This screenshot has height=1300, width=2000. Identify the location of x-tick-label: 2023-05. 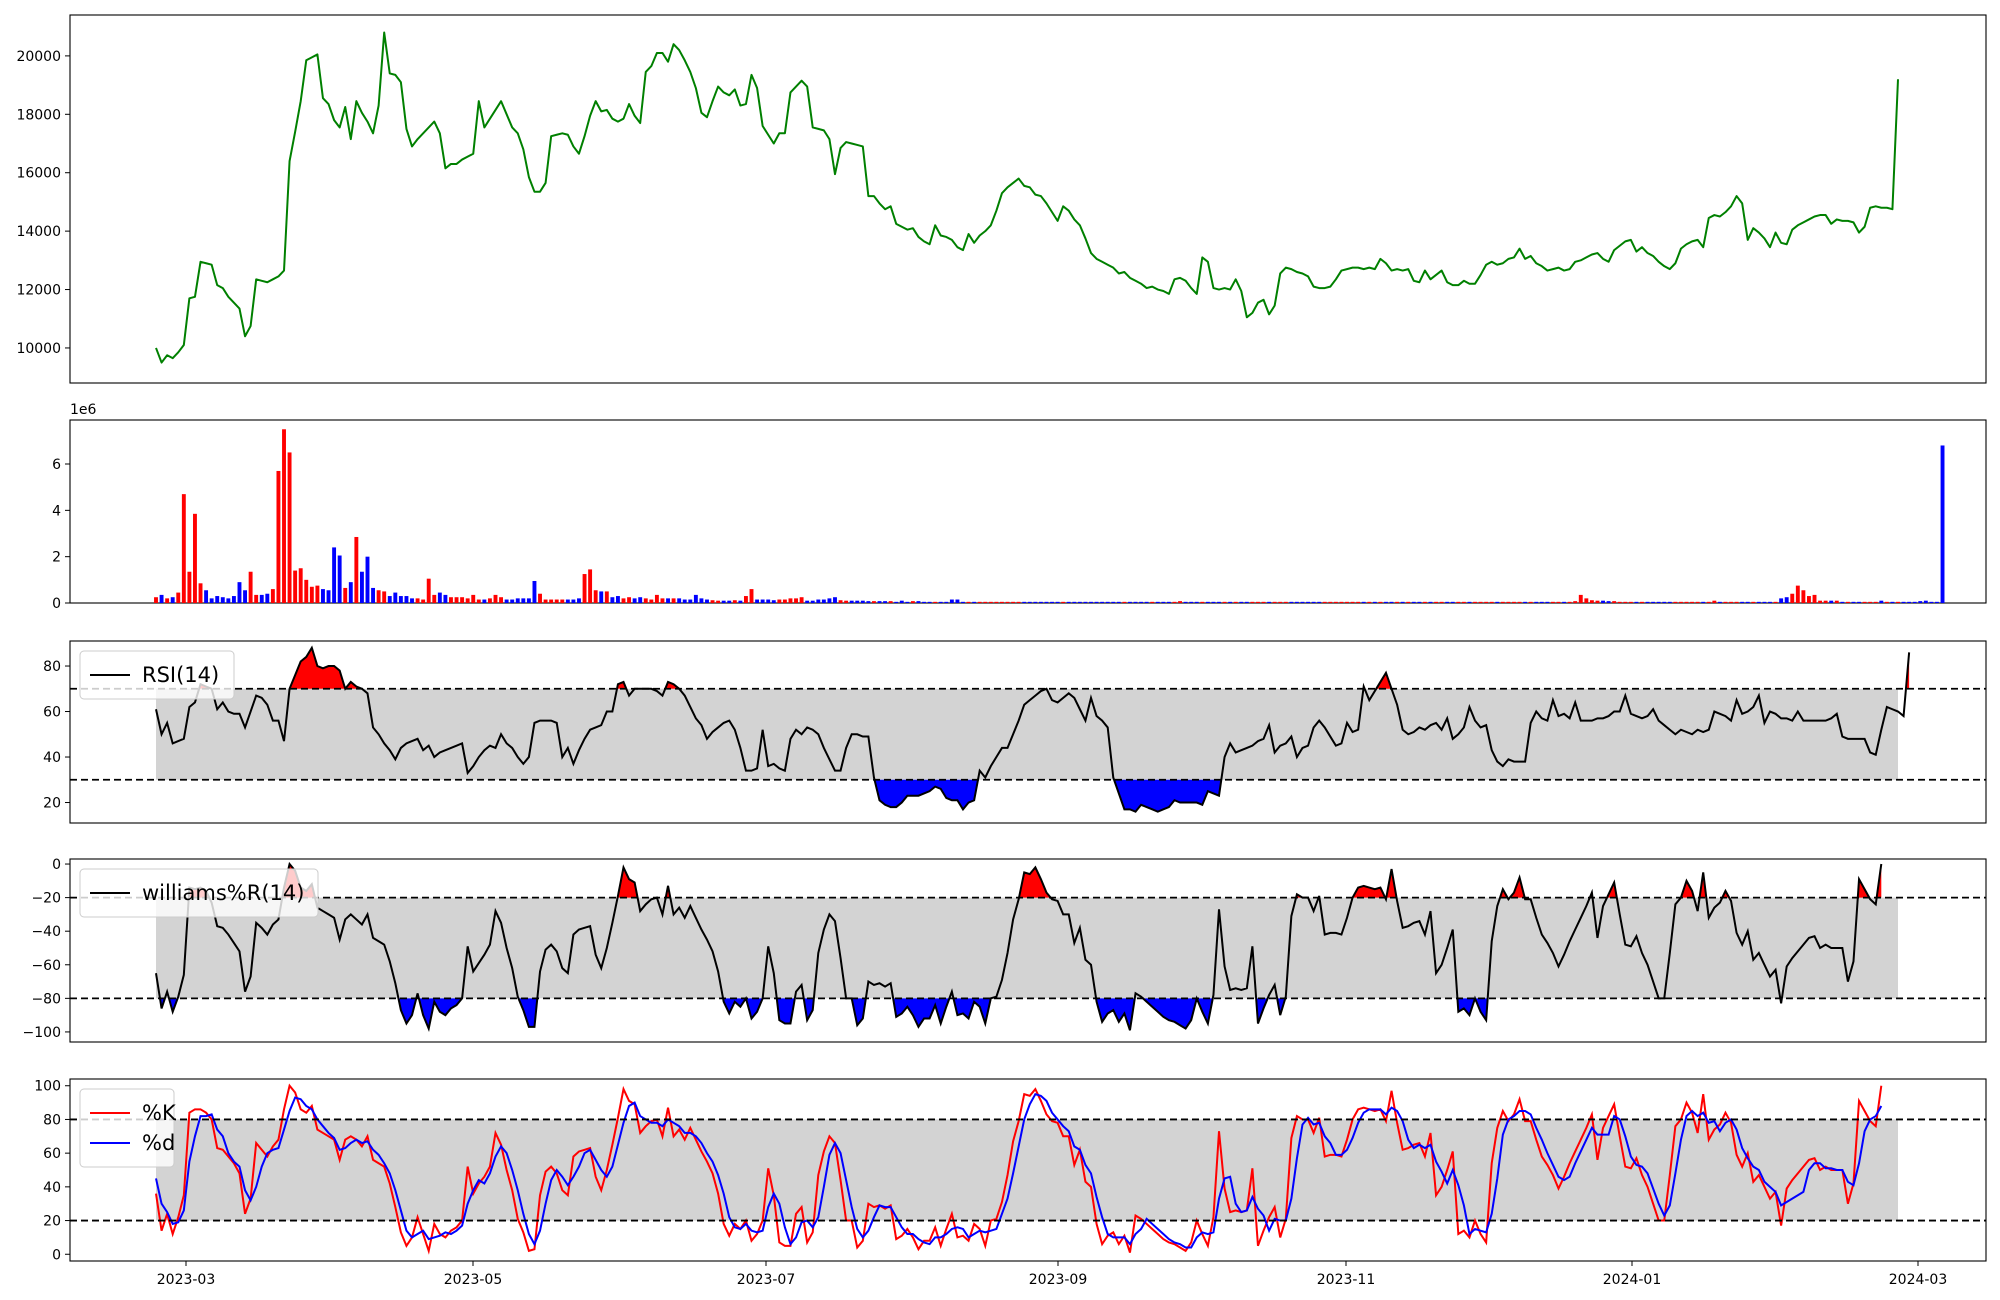
(473, 1280).